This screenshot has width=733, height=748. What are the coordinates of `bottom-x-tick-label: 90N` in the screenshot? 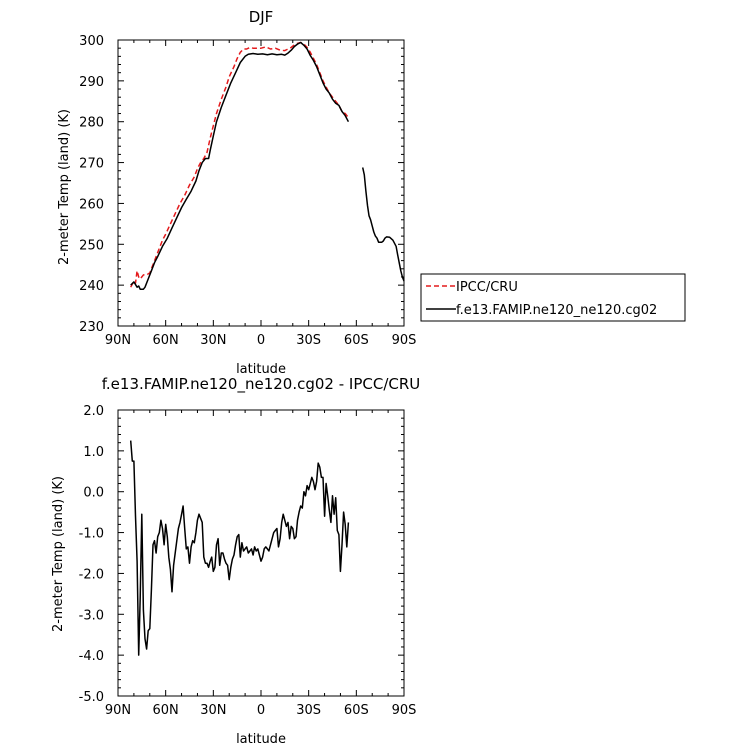 It's located at (118, 710).